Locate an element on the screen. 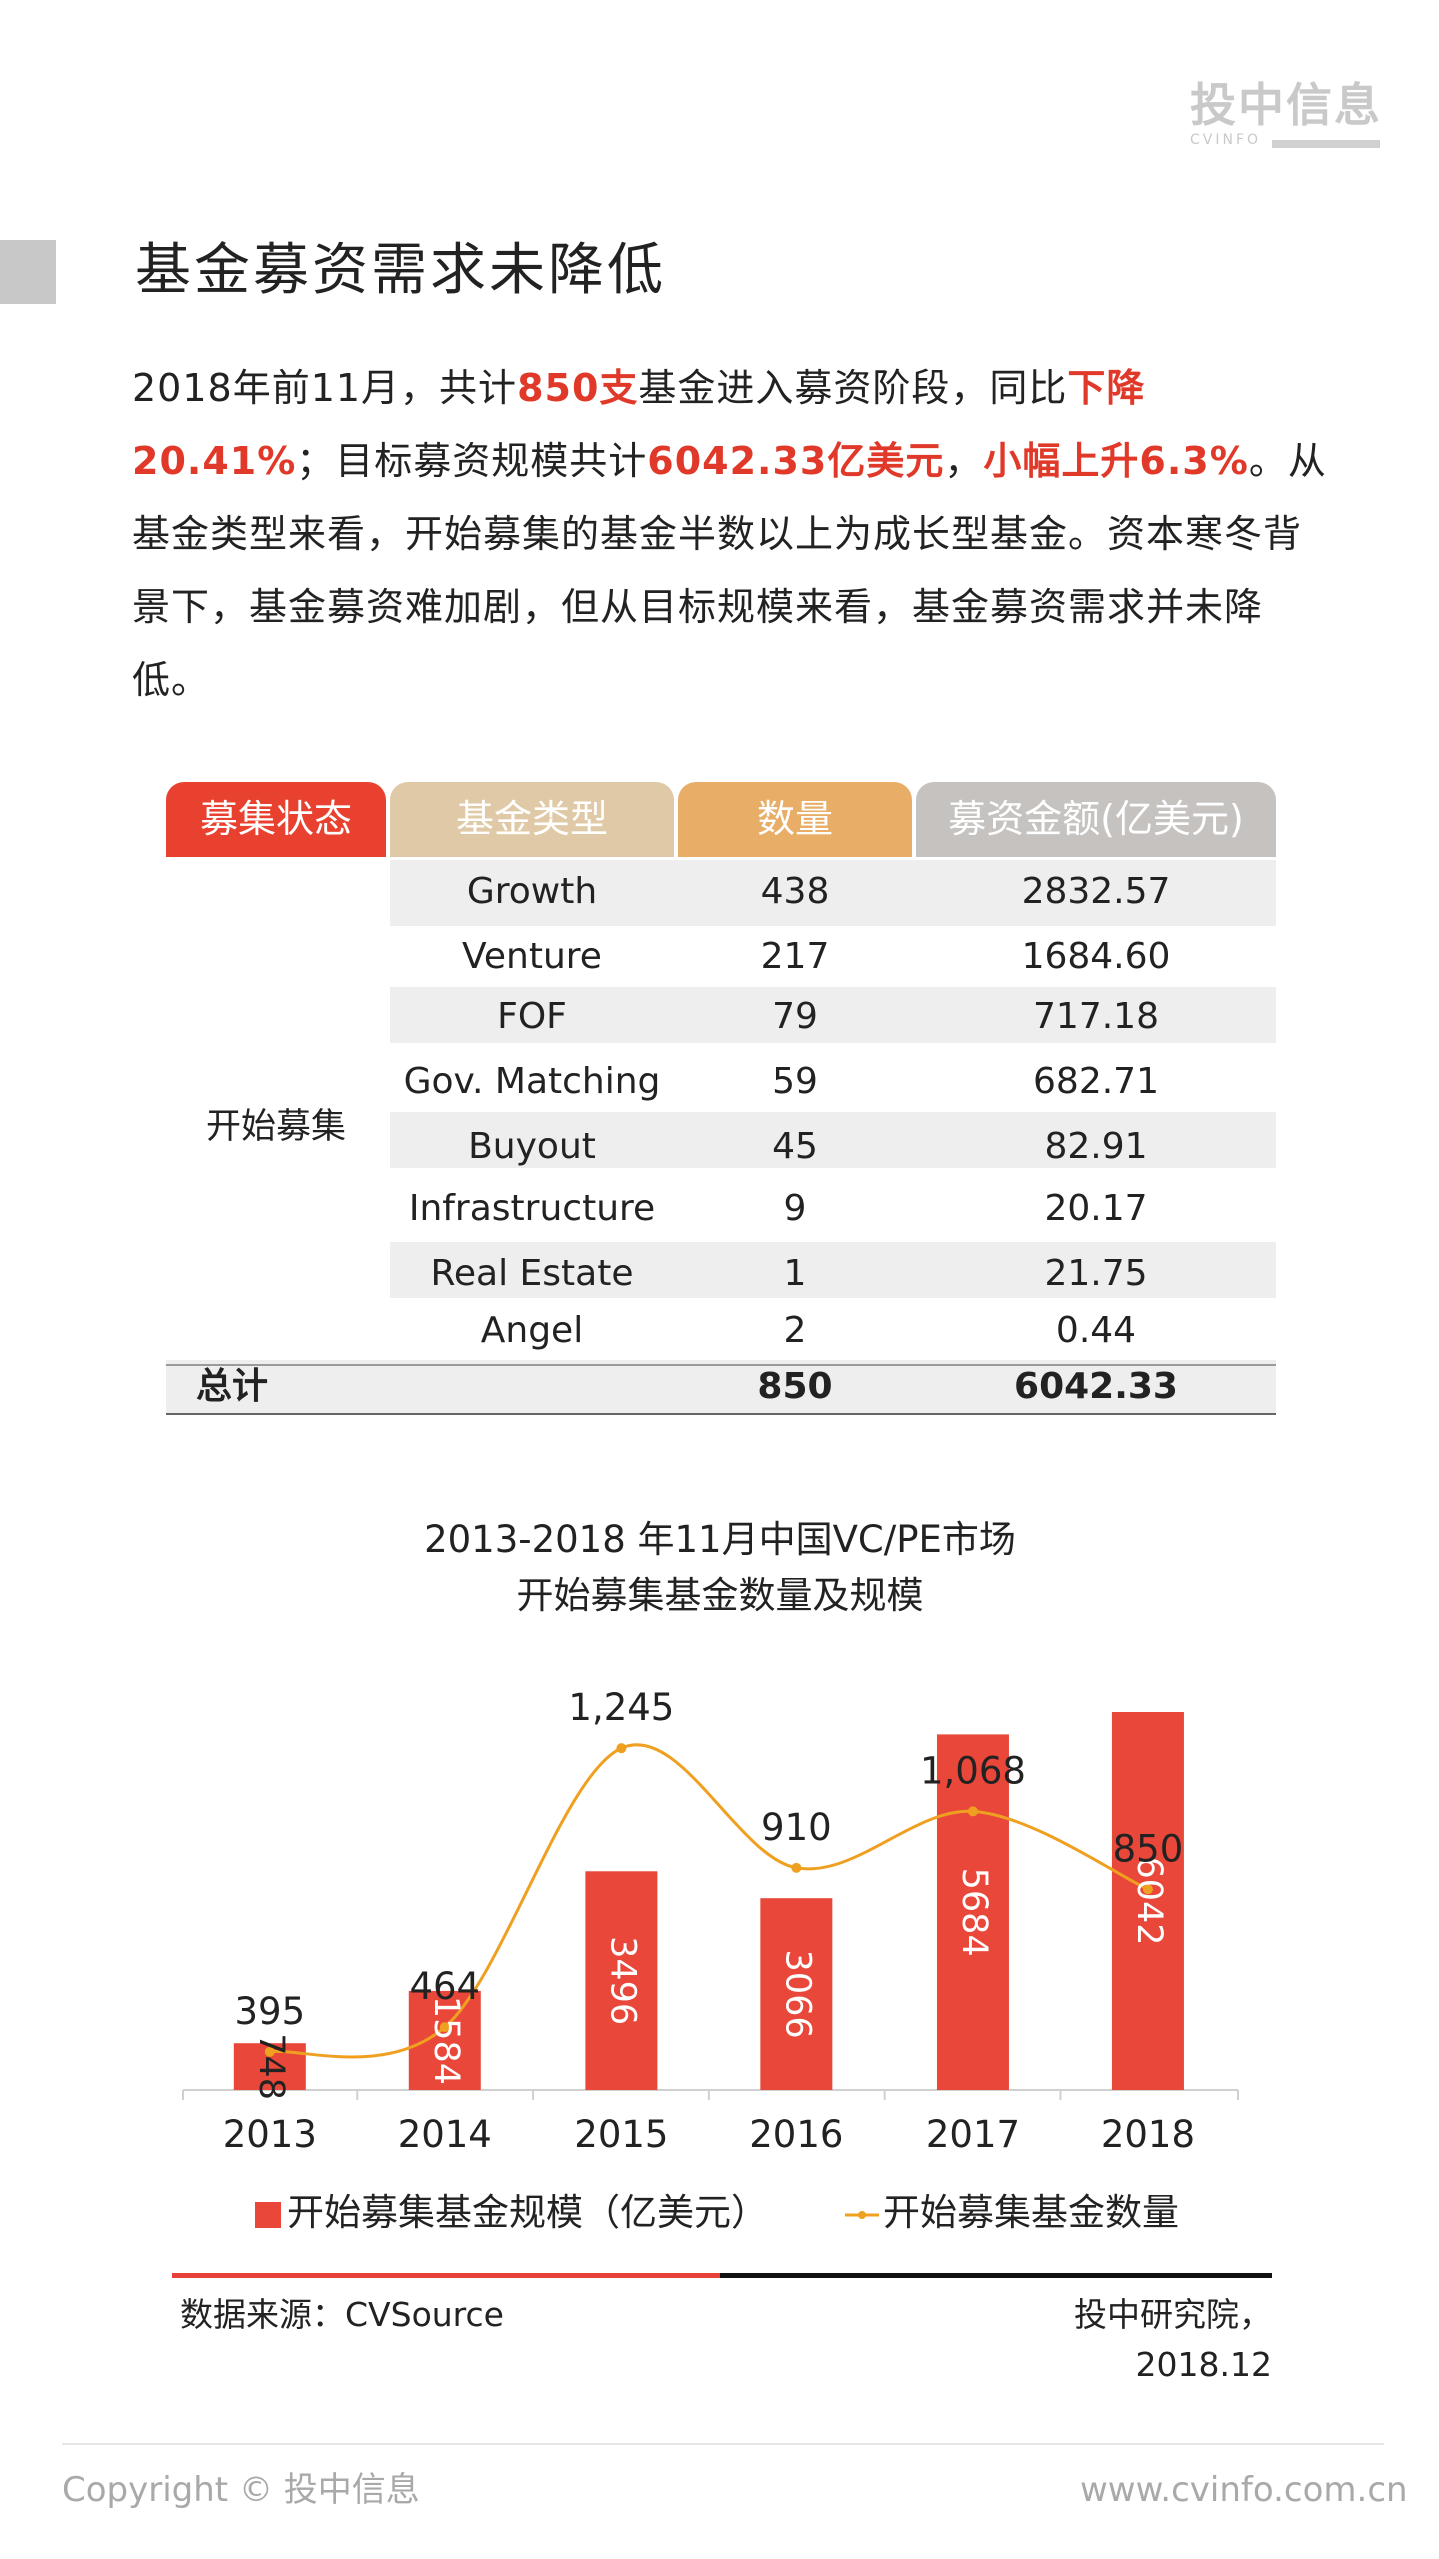  total-count: 850 is located at coordinates (795, 1386).